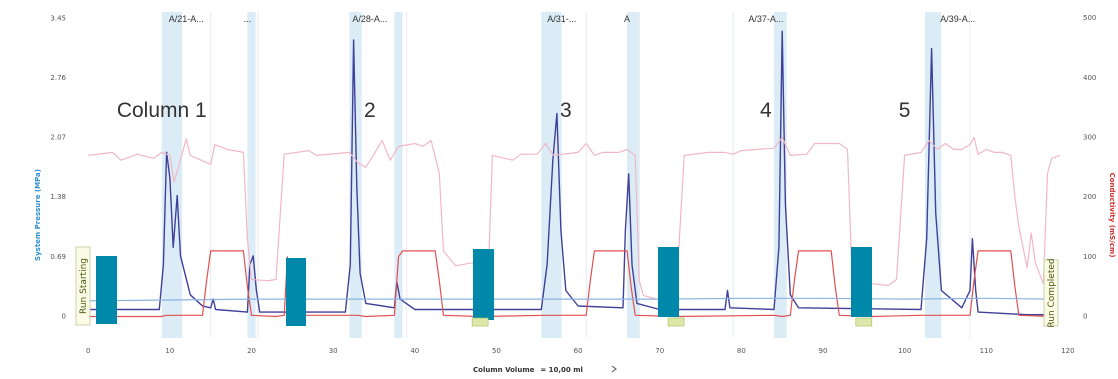  Describe the element at coordinates (414, 351) in the screenshot. I see `x-tick-label: 40` at that location.